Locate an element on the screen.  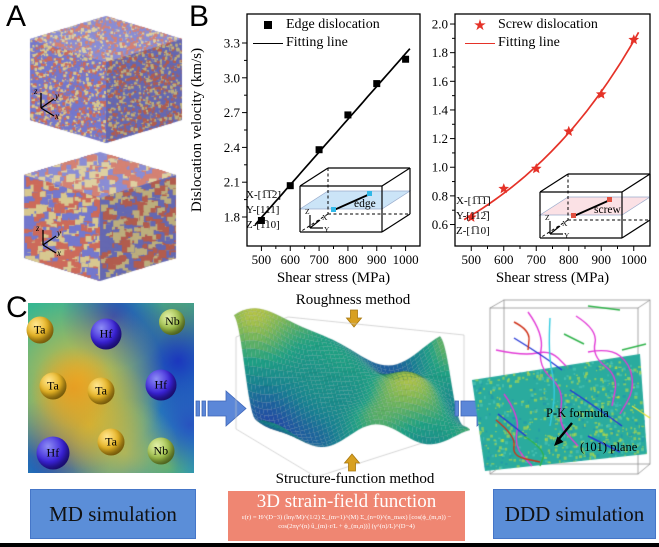
svg-text: 3.3 is located at coordinates (232, 43).